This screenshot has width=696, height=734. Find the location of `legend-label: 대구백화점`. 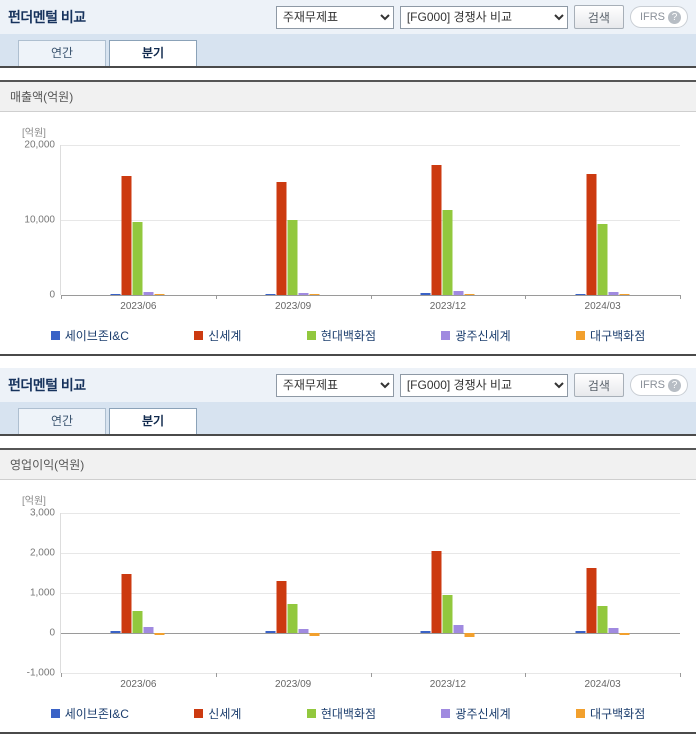

legend-label: 대구백화점 is located at coordinates (618, 336).